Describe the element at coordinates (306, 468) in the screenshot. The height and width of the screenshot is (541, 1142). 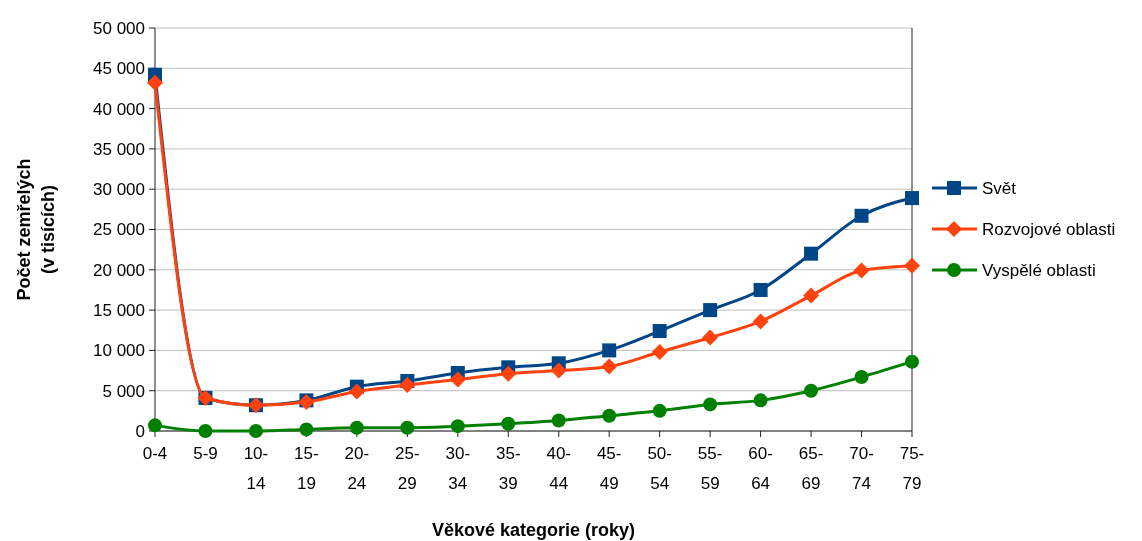
I see `x-tick-label: 15-19` at that location.